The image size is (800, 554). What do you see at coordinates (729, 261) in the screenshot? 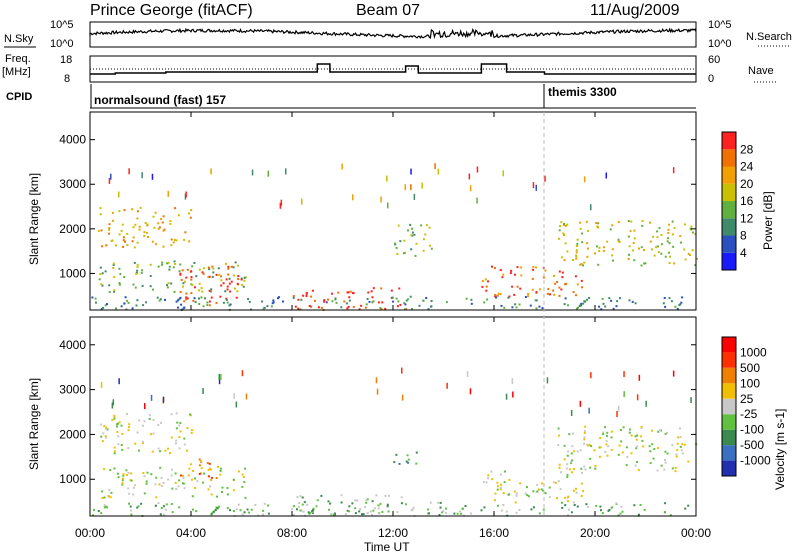
I see `colorbar-swatch` at bounding box center [729, 261].